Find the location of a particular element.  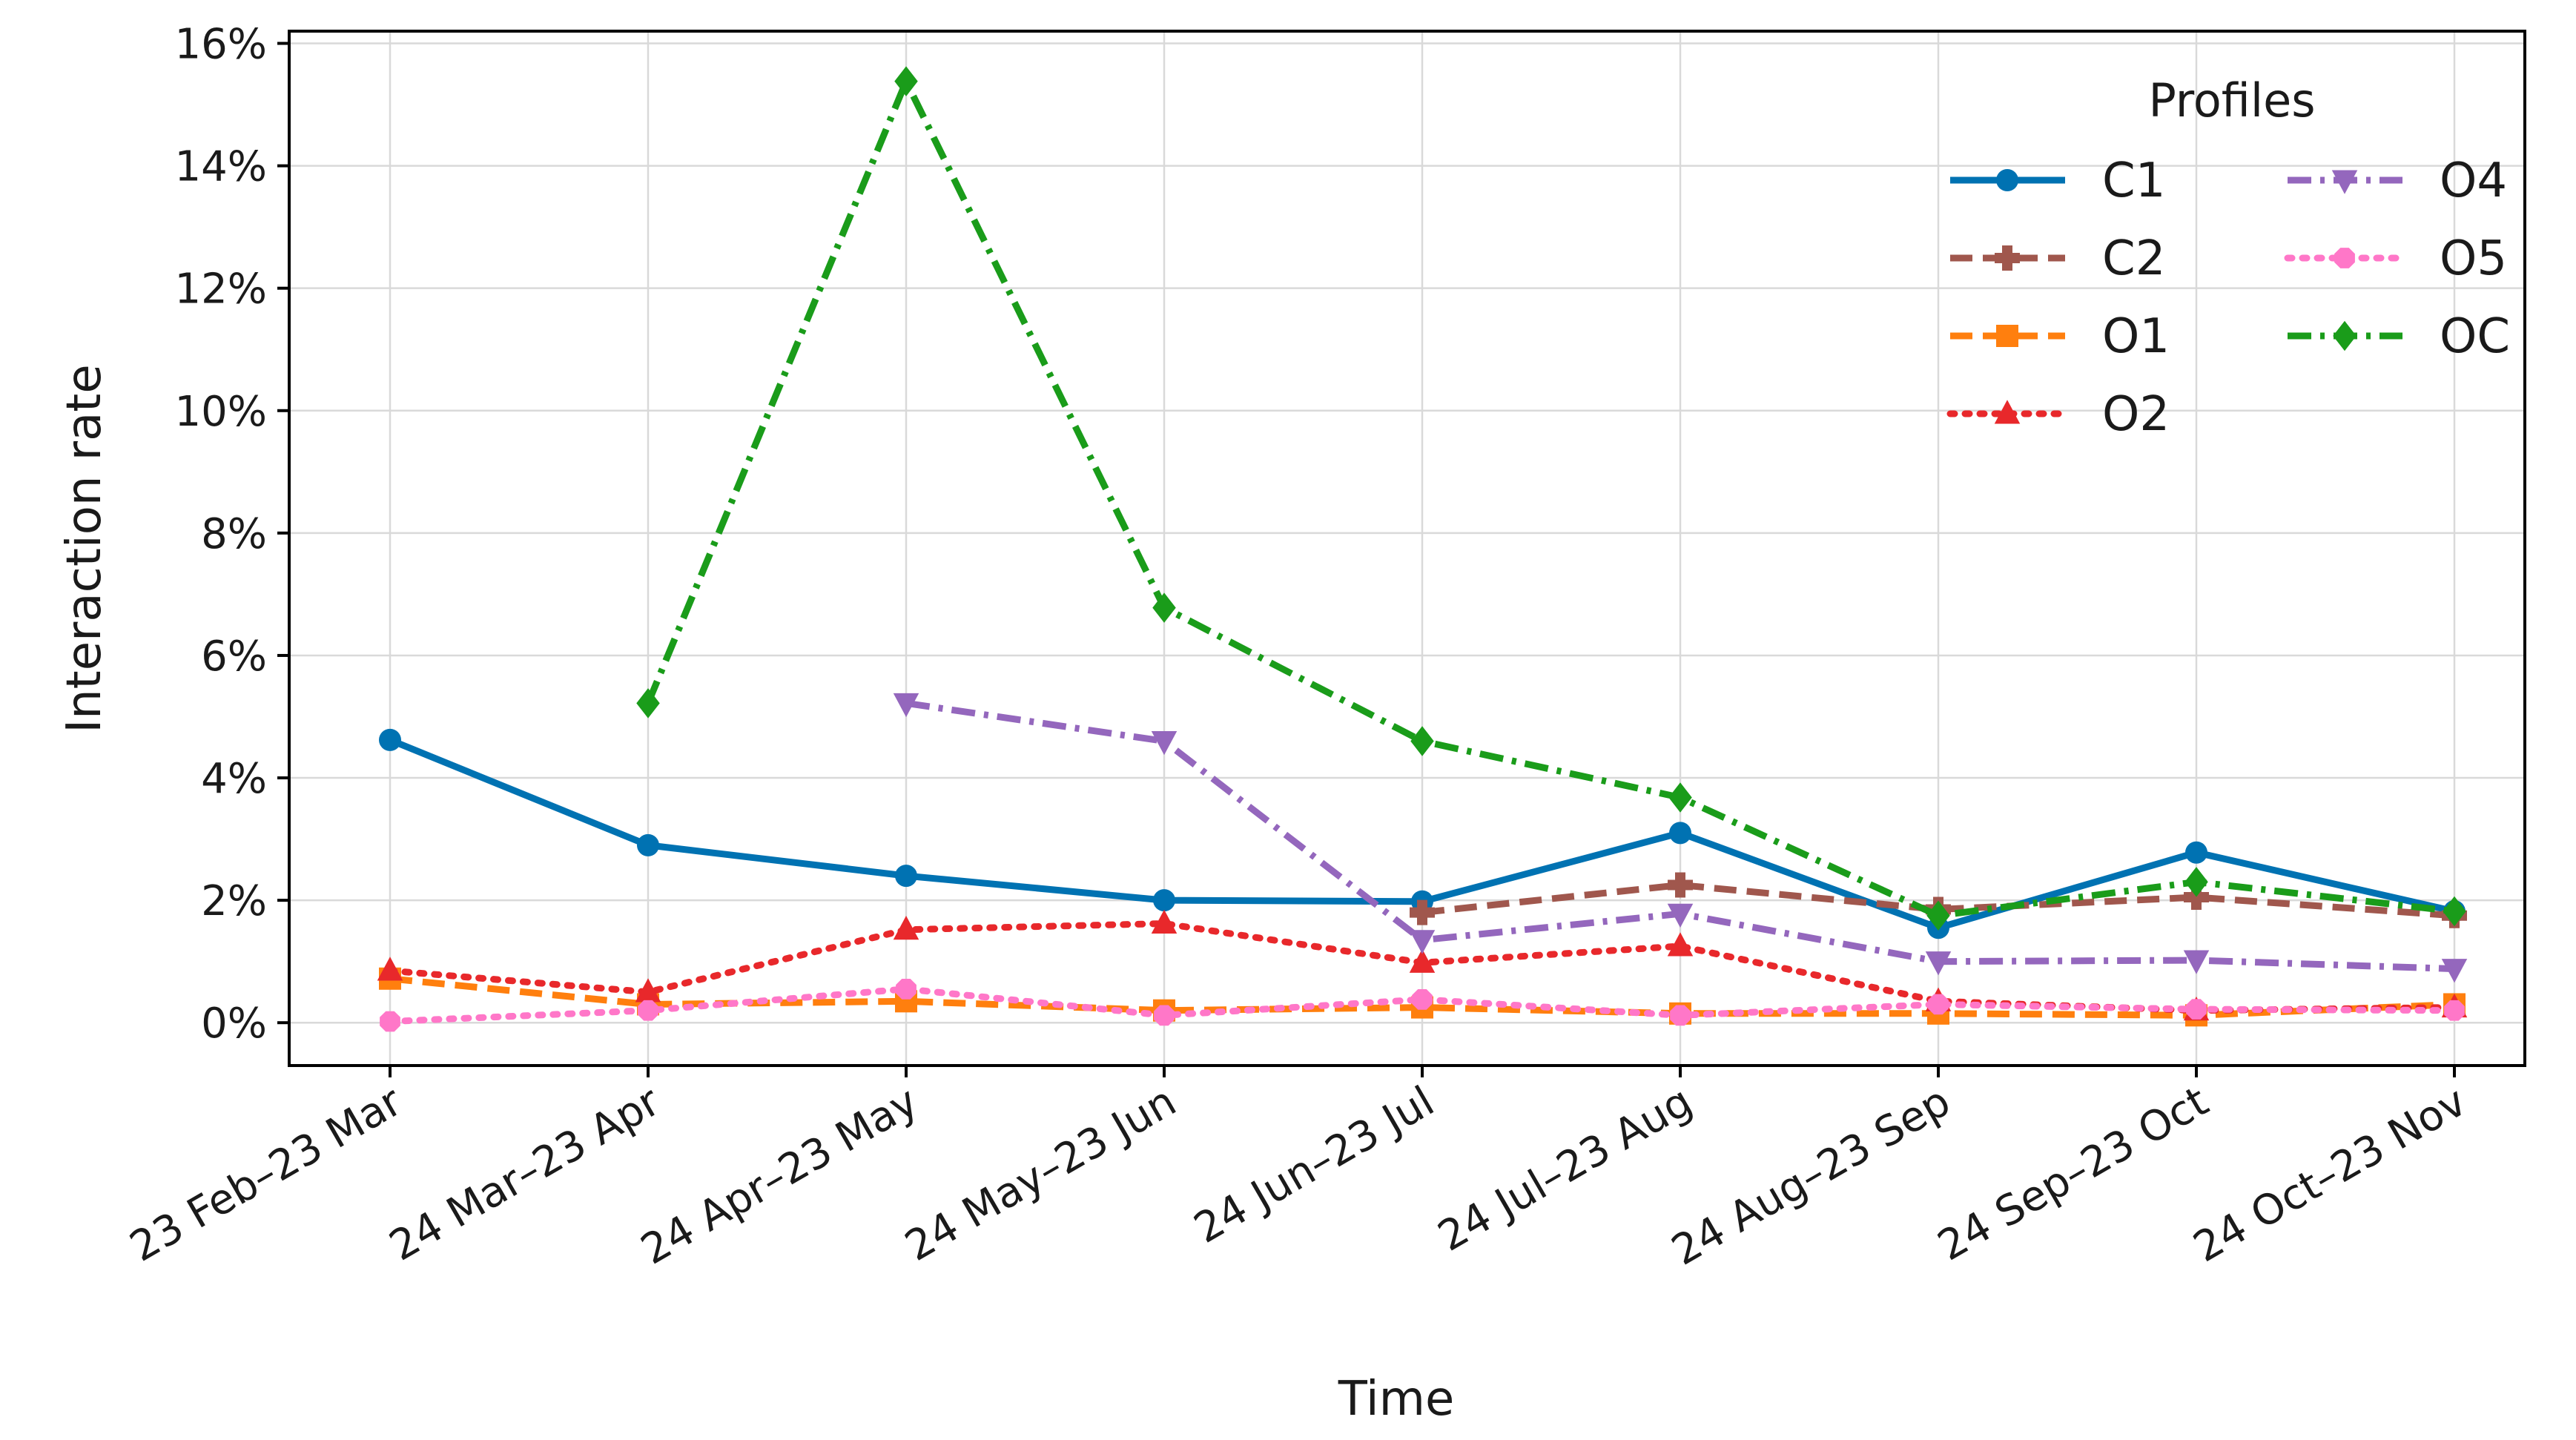

x-tick-label: 24 Jul–23 Aug is located at coordinates (1565, 1169).